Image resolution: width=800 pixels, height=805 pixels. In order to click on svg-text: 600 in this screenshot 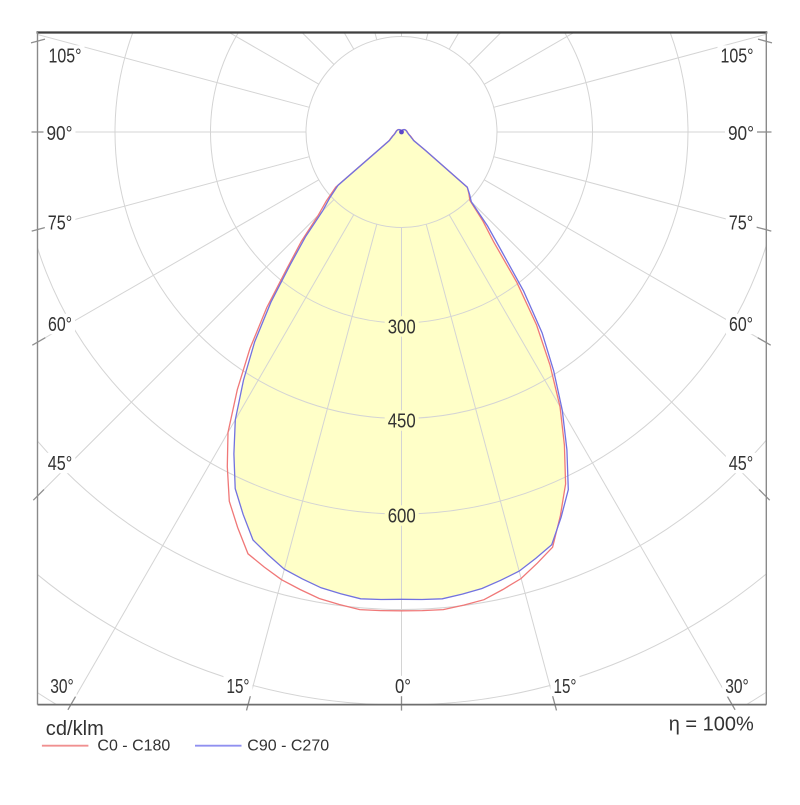, I will do `click(402, 516)`.